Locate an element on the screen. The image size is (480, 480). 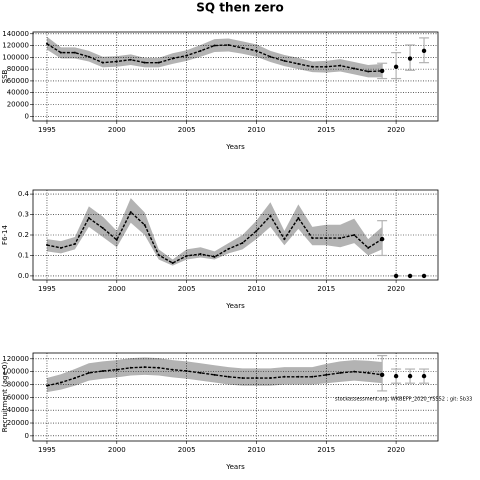
x-tick-label: 2010 is located at coordinates (257, 450).